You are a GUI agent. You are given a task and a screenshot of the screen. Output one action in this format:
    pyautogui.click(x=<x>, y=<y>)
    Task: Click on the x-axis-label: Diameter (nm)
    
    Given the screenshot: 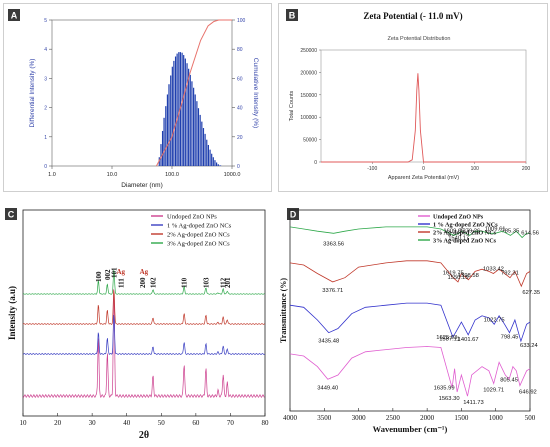 What is the action you would take?
    pyautogui.click(x=142, y=185)
    